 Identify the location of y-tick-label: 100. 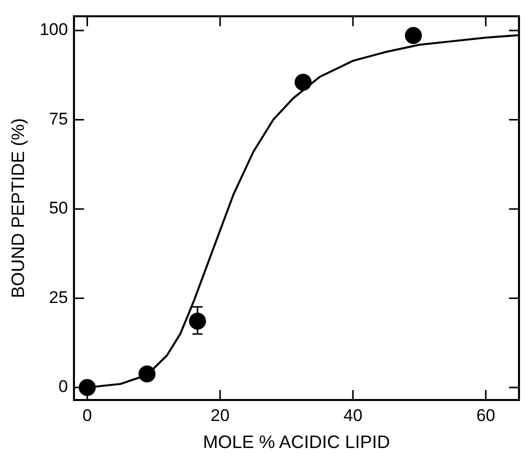
(54, 30).